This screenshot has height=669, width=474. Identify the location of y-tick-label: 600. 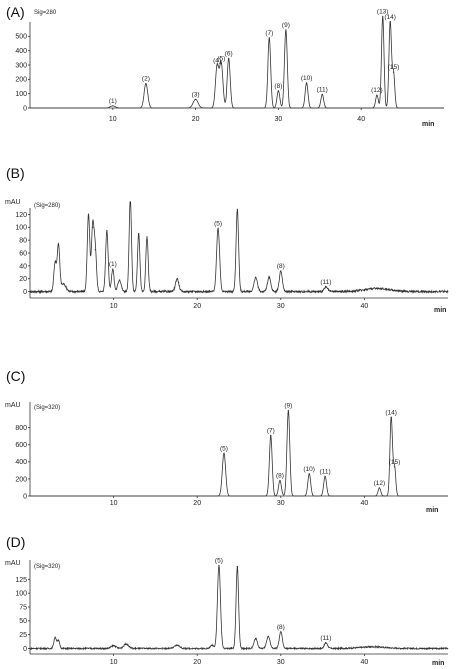
(21, 445).